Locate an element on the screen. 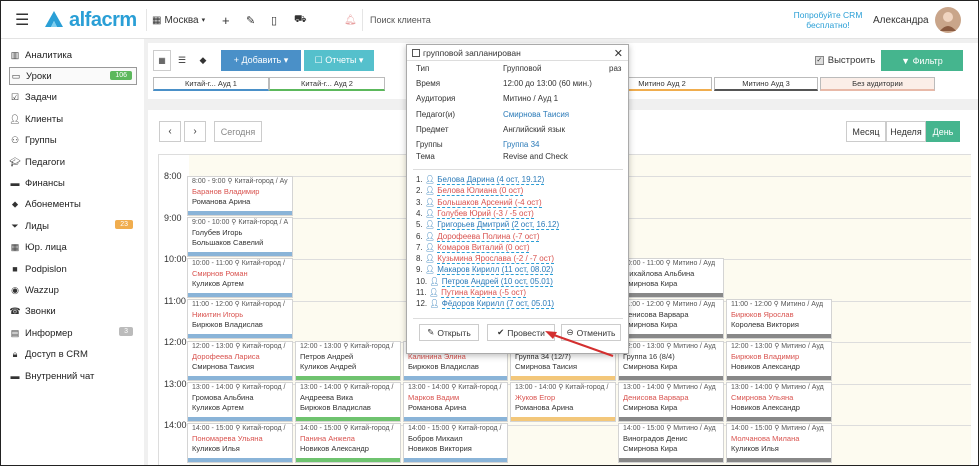 Image resolution: width=979 pixels, height=466 pixels. lesson-teacher: Смирнова Кира is located at coordinates (650, 407).